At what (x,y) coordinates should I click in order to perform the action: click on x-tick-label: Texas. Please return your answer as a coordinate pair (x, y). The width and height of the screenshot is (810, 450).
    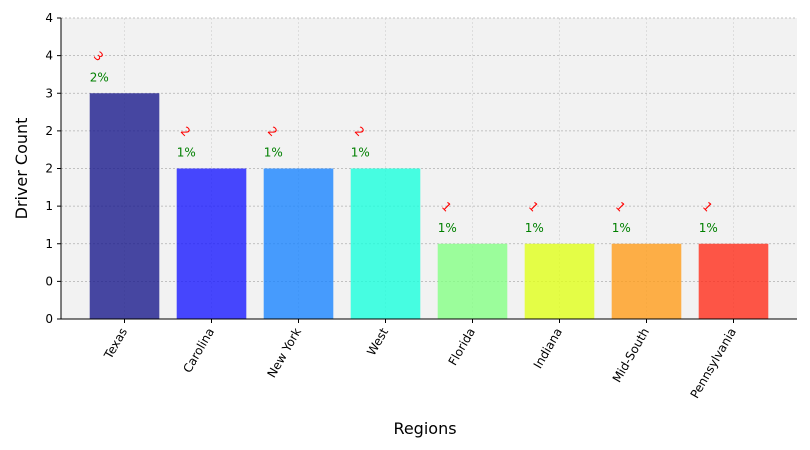
    Looking at the image, I should click on (115, 344).